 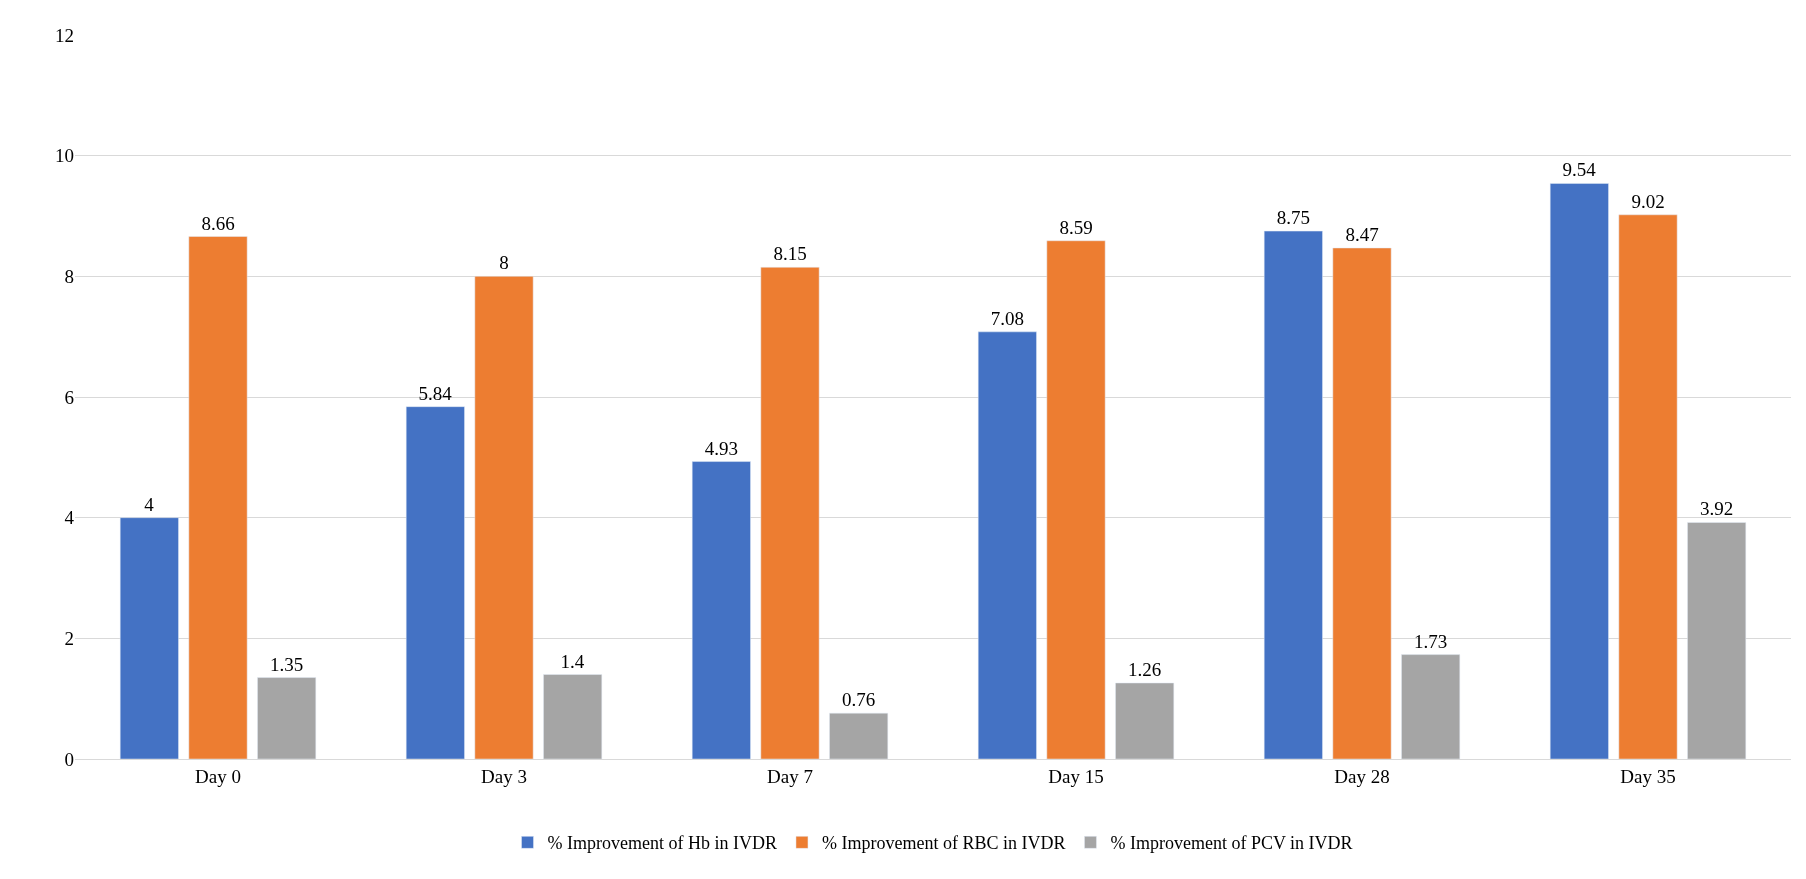 I want to click on y-tick-label: 0, so click(x=69, y=759).